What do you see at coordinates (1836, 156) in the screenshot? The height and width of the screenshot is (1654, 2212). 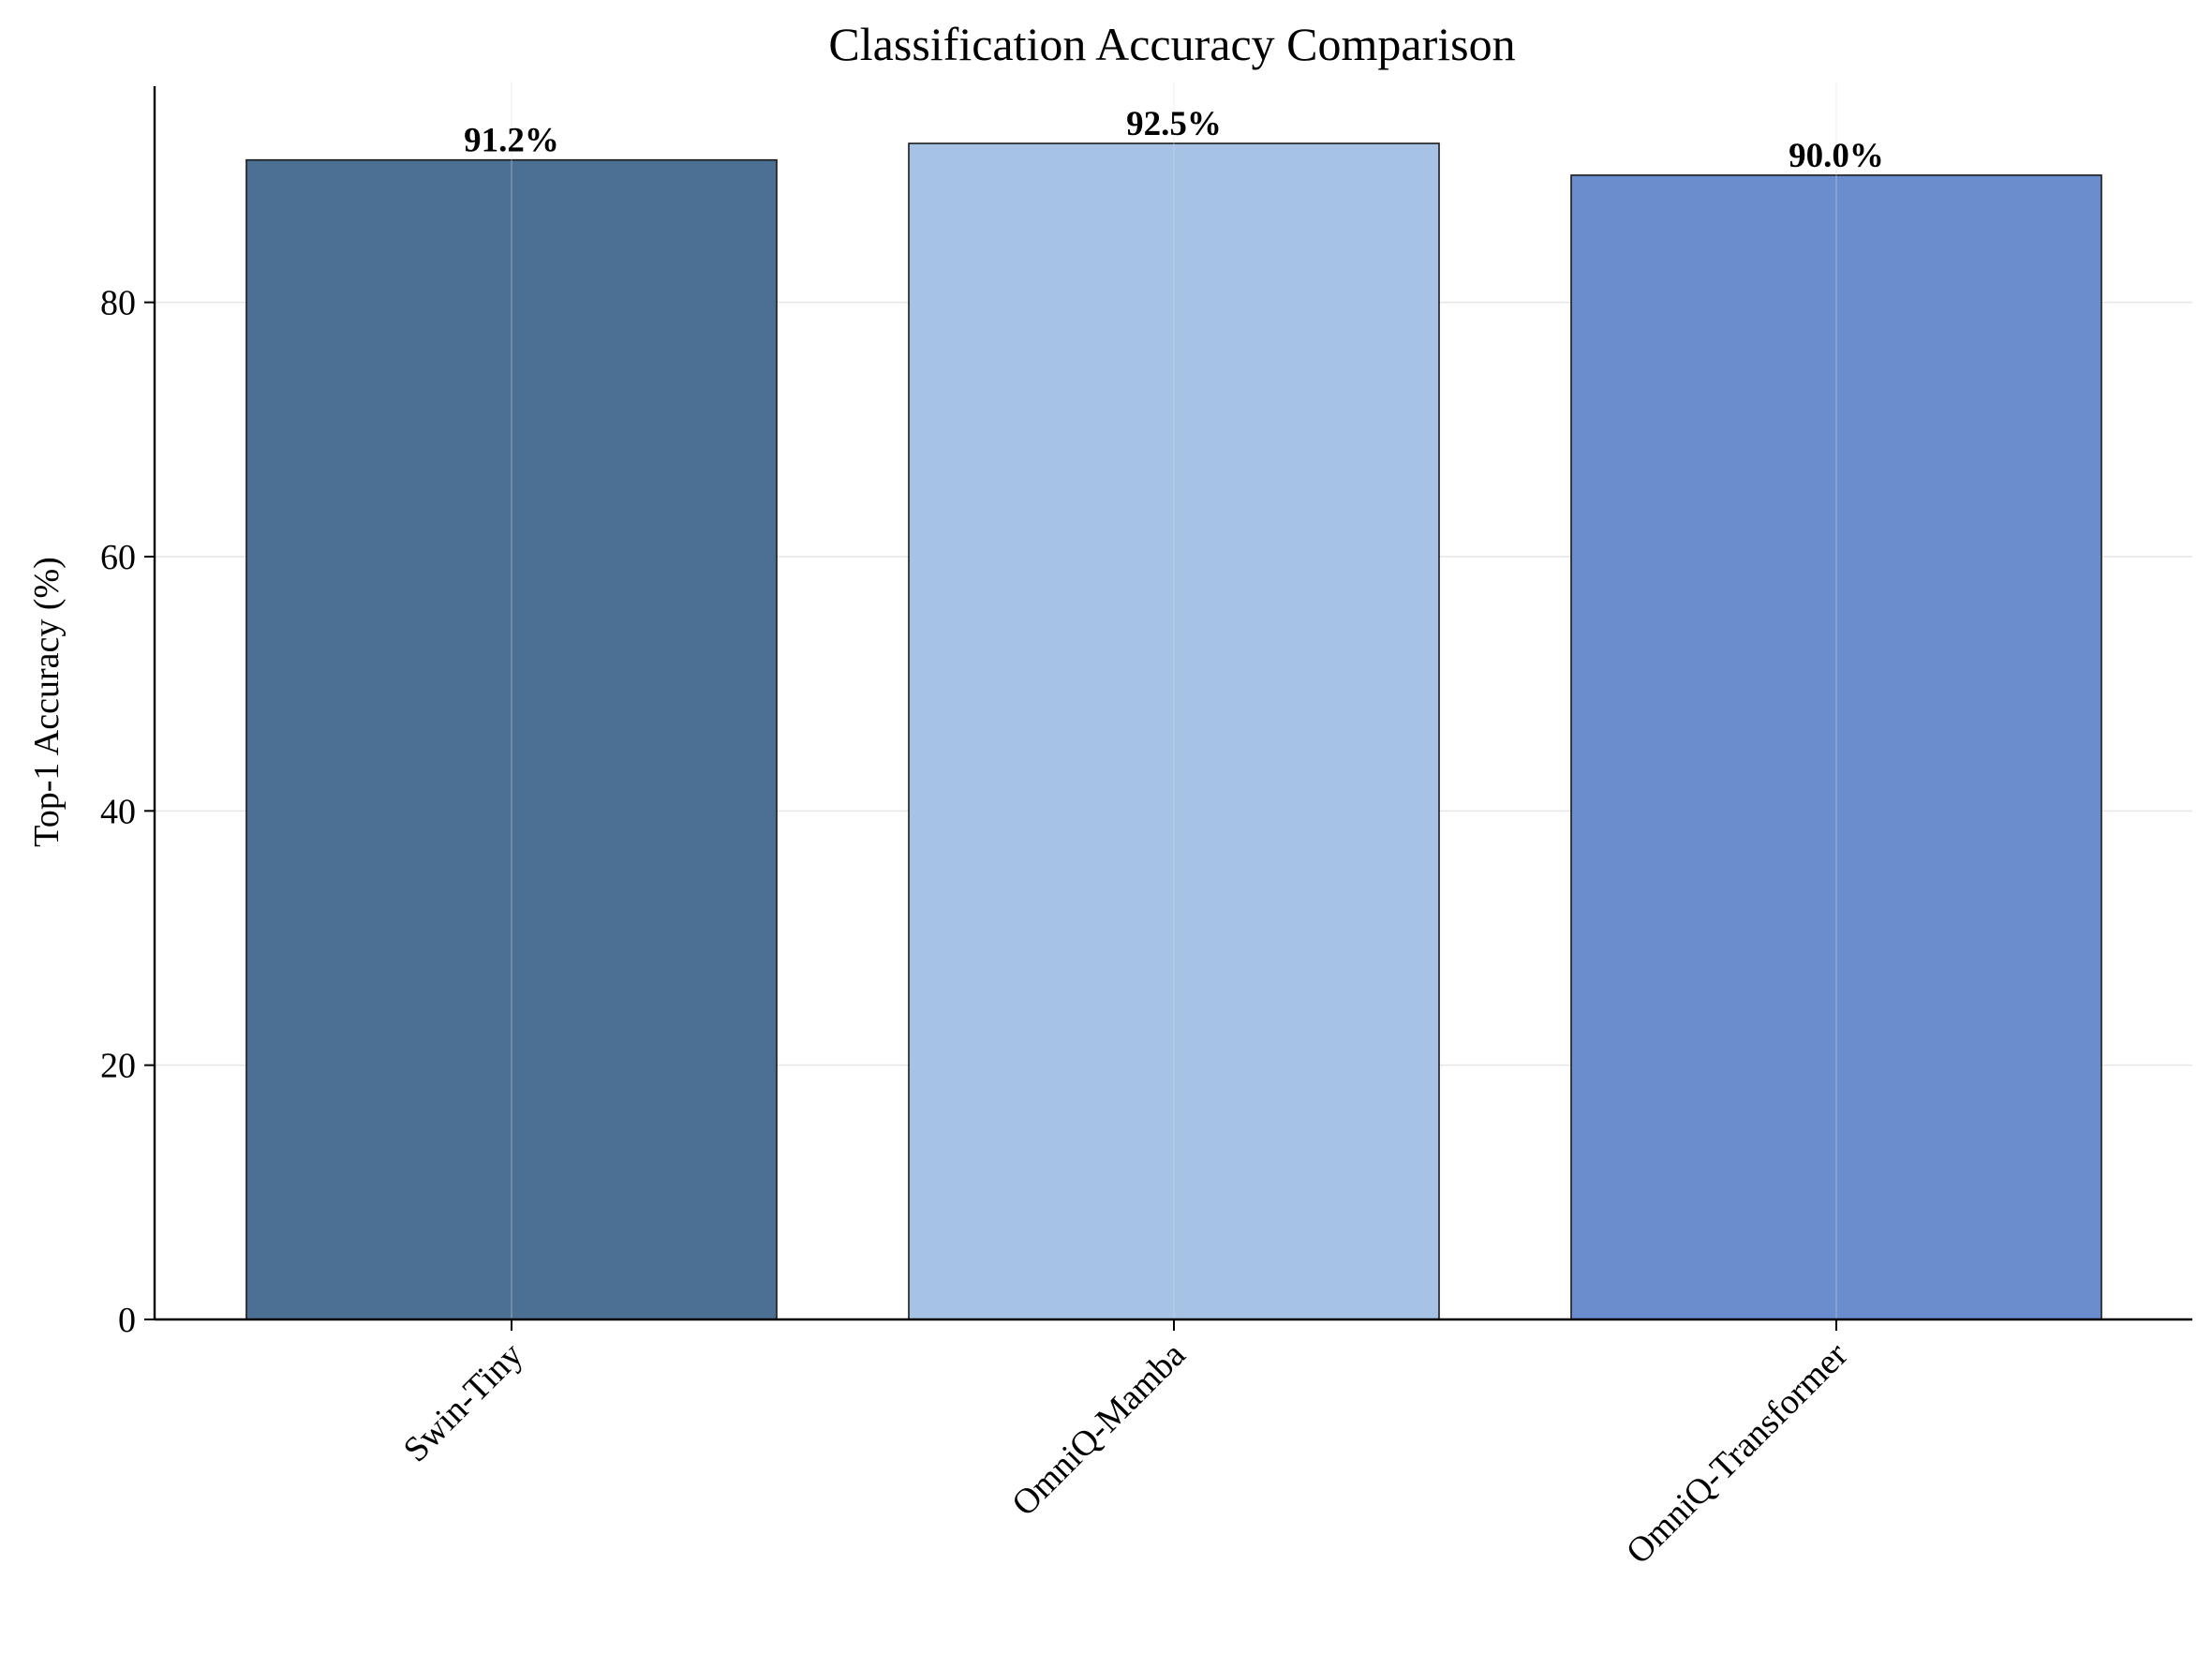 I see `data-label-2: 90.0%` at bounding box center [1836, 156].